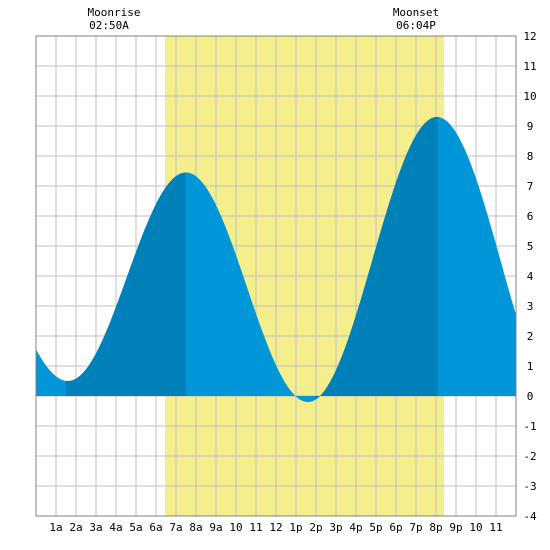 The height and width of the screenshot is (550, 550). Describe the element at coordinates (529, 36) in the screenshot. I see `y-tick-label: 12` at that location.